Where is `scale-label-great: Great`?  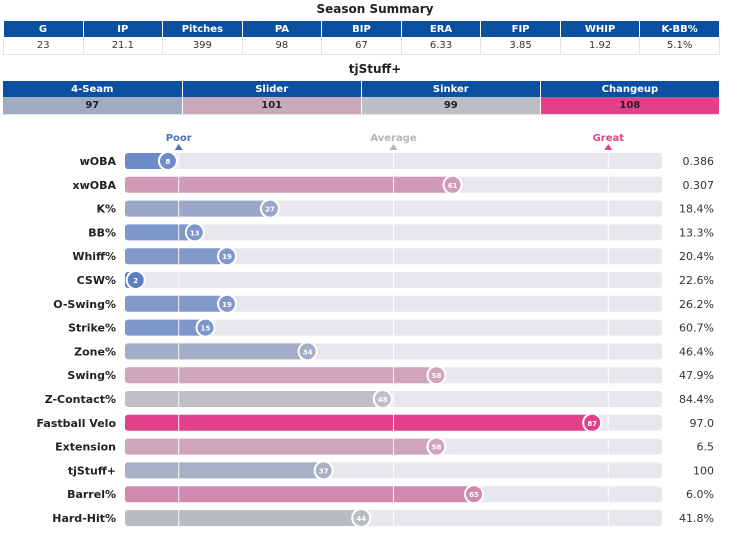 scale-label-great: Great is located at coordinates (609, 138).